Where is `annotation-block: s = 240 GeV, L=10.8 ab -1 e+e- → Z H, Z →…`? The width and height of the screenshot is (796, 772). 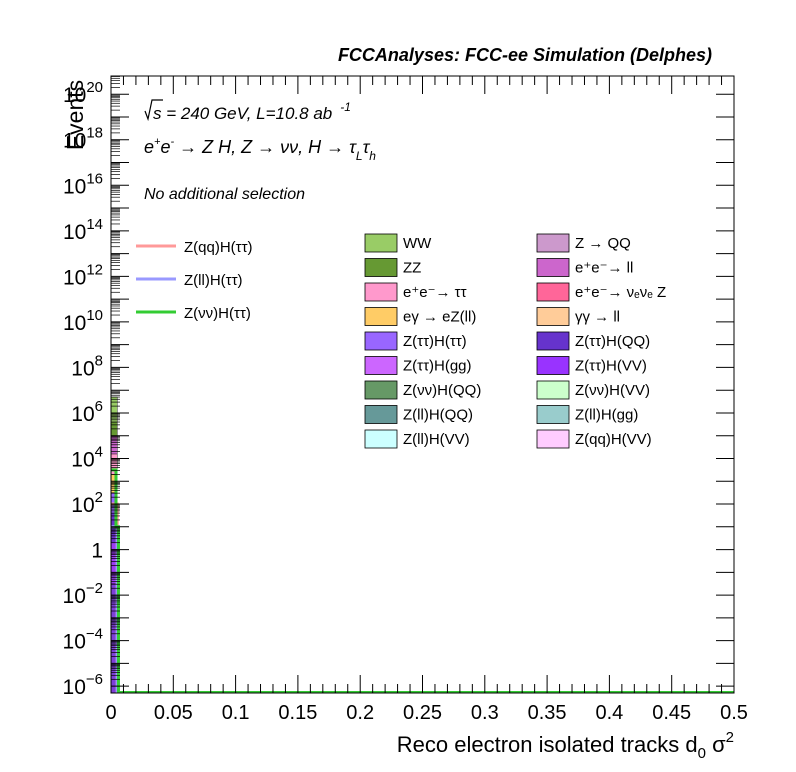
annotation-block: s = 240 GeV, L=10.8 ab -1 e+e- → Z H, Z →… is located at coordinates (260, 151).